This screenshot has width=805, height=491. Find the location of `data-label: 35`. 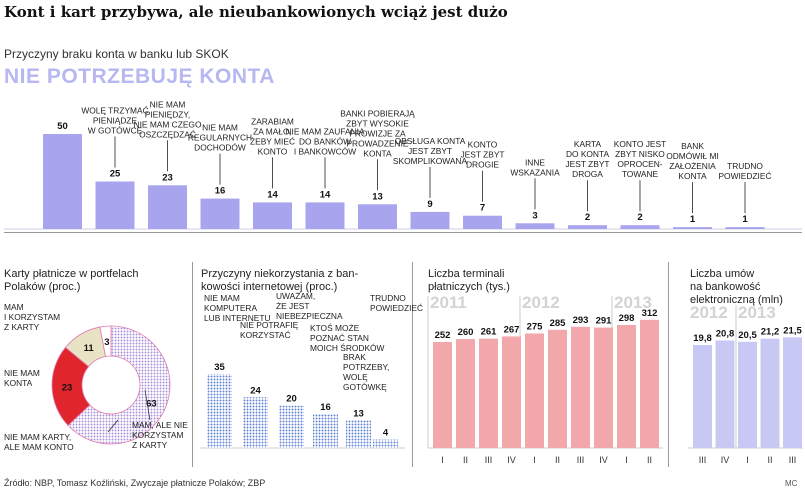

data-label: 35 is located at coordinates (219, 367).